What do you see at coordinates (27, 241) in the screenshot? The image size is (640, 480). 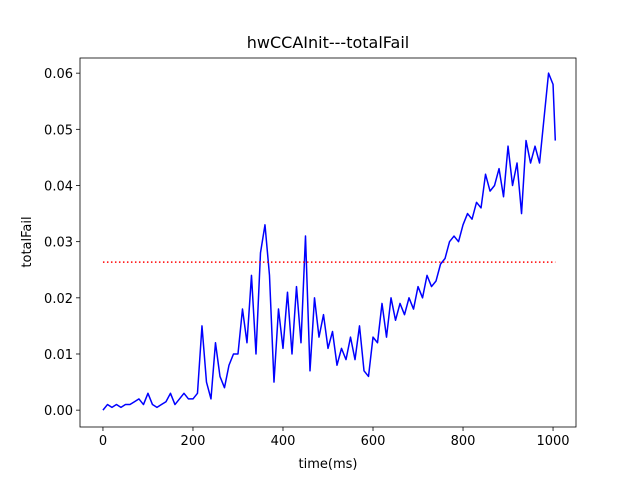 I see `y-axis-label: totalFail` at bounding box center [27, 241].